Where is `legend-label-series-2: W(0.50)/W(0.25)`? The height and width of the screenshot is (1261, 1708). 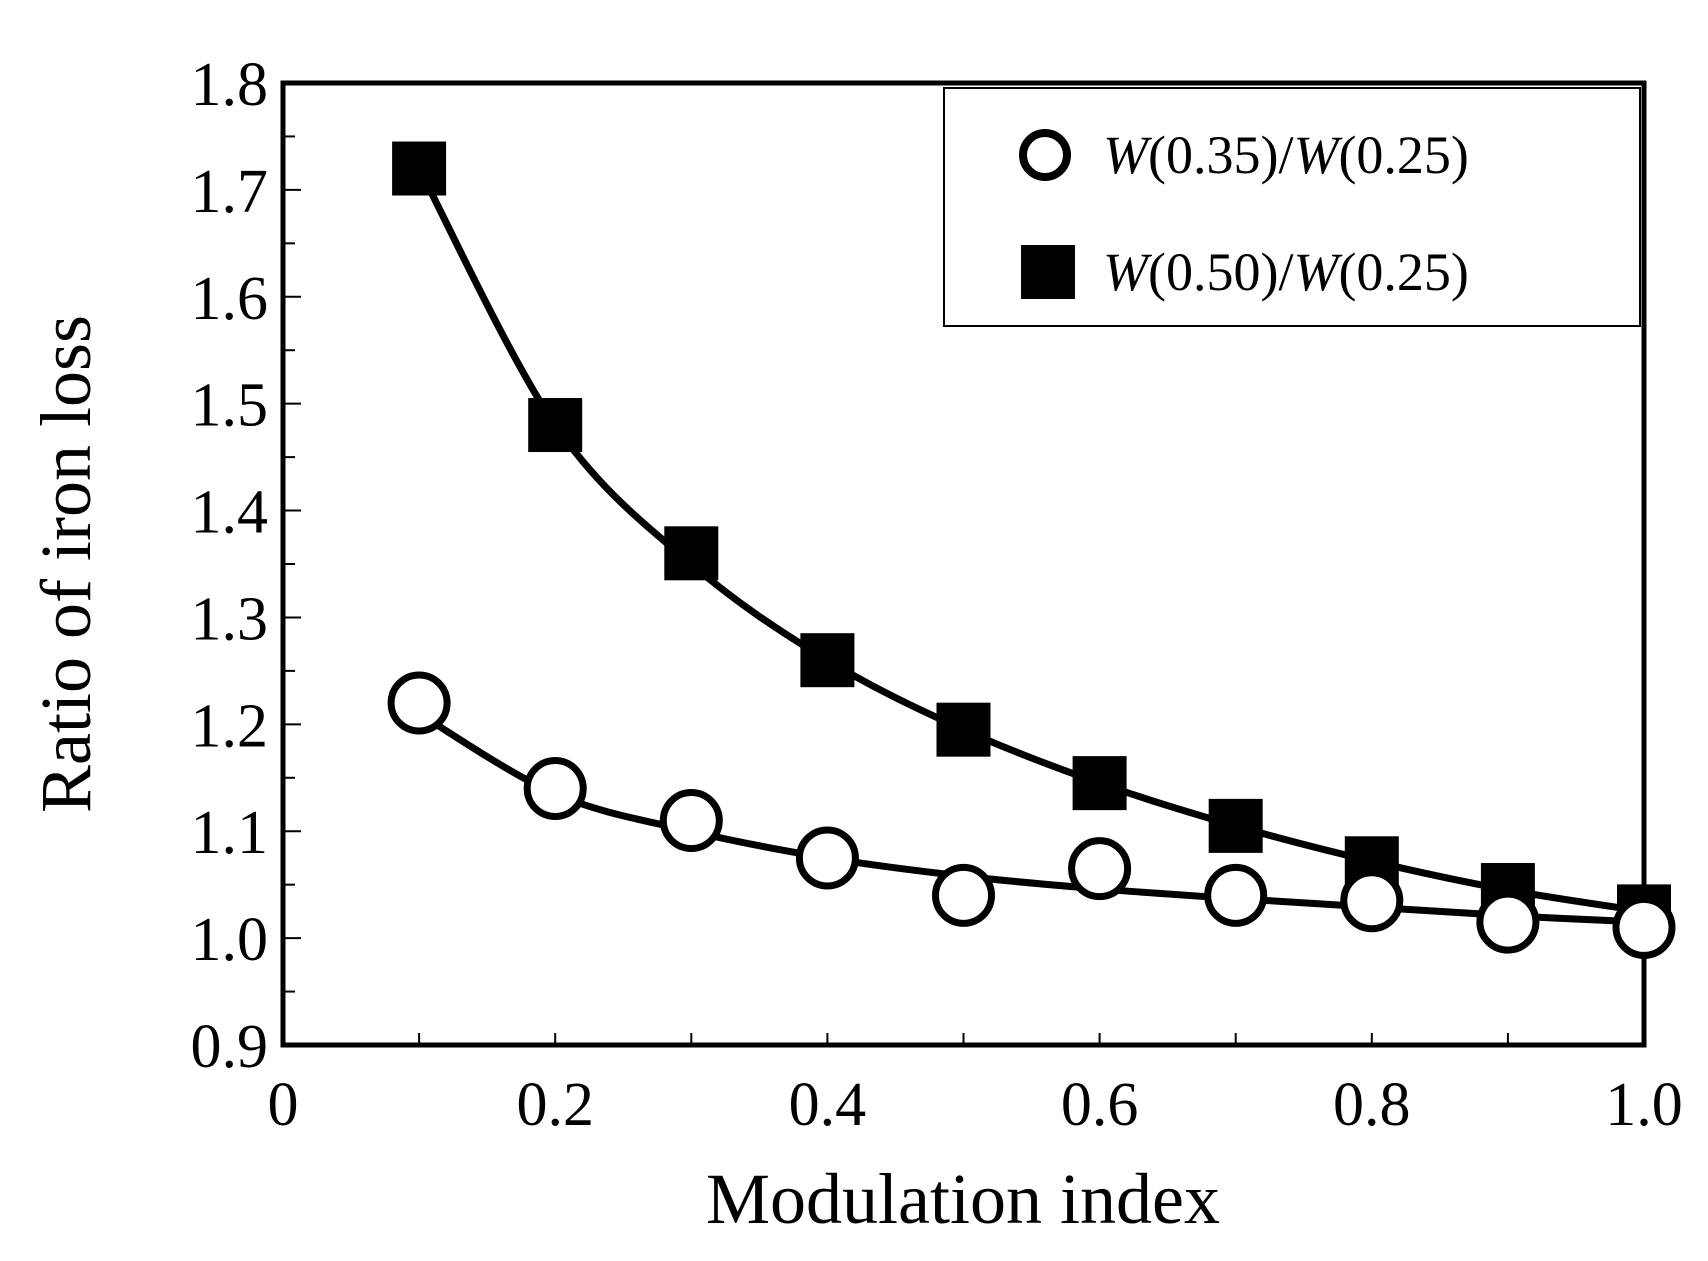 legend-label-series-2: W(0.50)/W(0.25) is located at coordinates (1286, 272).